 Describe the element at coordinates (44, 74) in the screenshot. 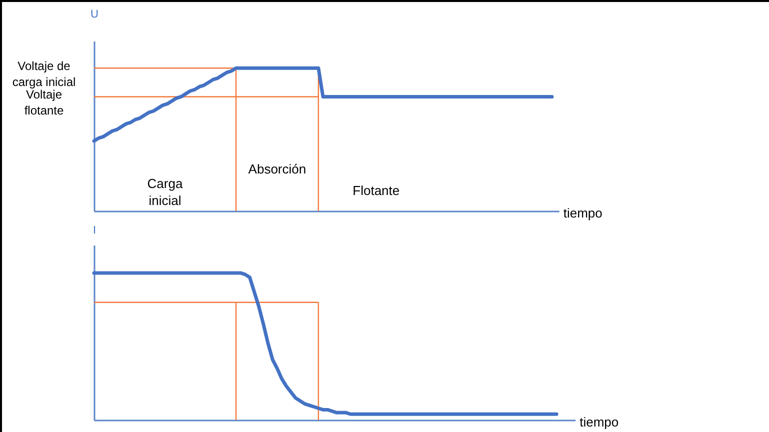

I see `ref-line-label: Voltaje de carga inicial` at that location.